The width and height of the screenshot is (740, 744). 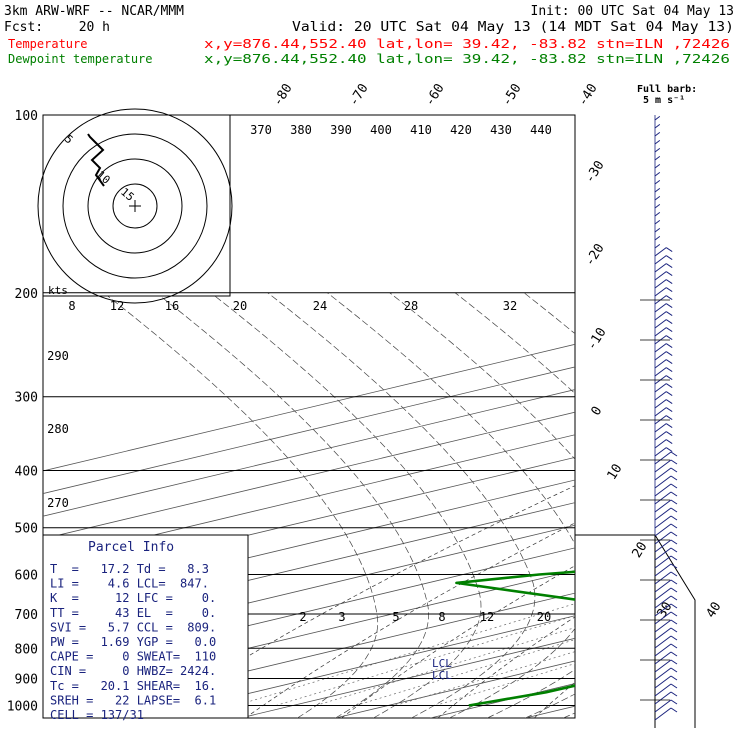 I want to click on mixing-ratio-label: 2, so click(x=302, y=617).